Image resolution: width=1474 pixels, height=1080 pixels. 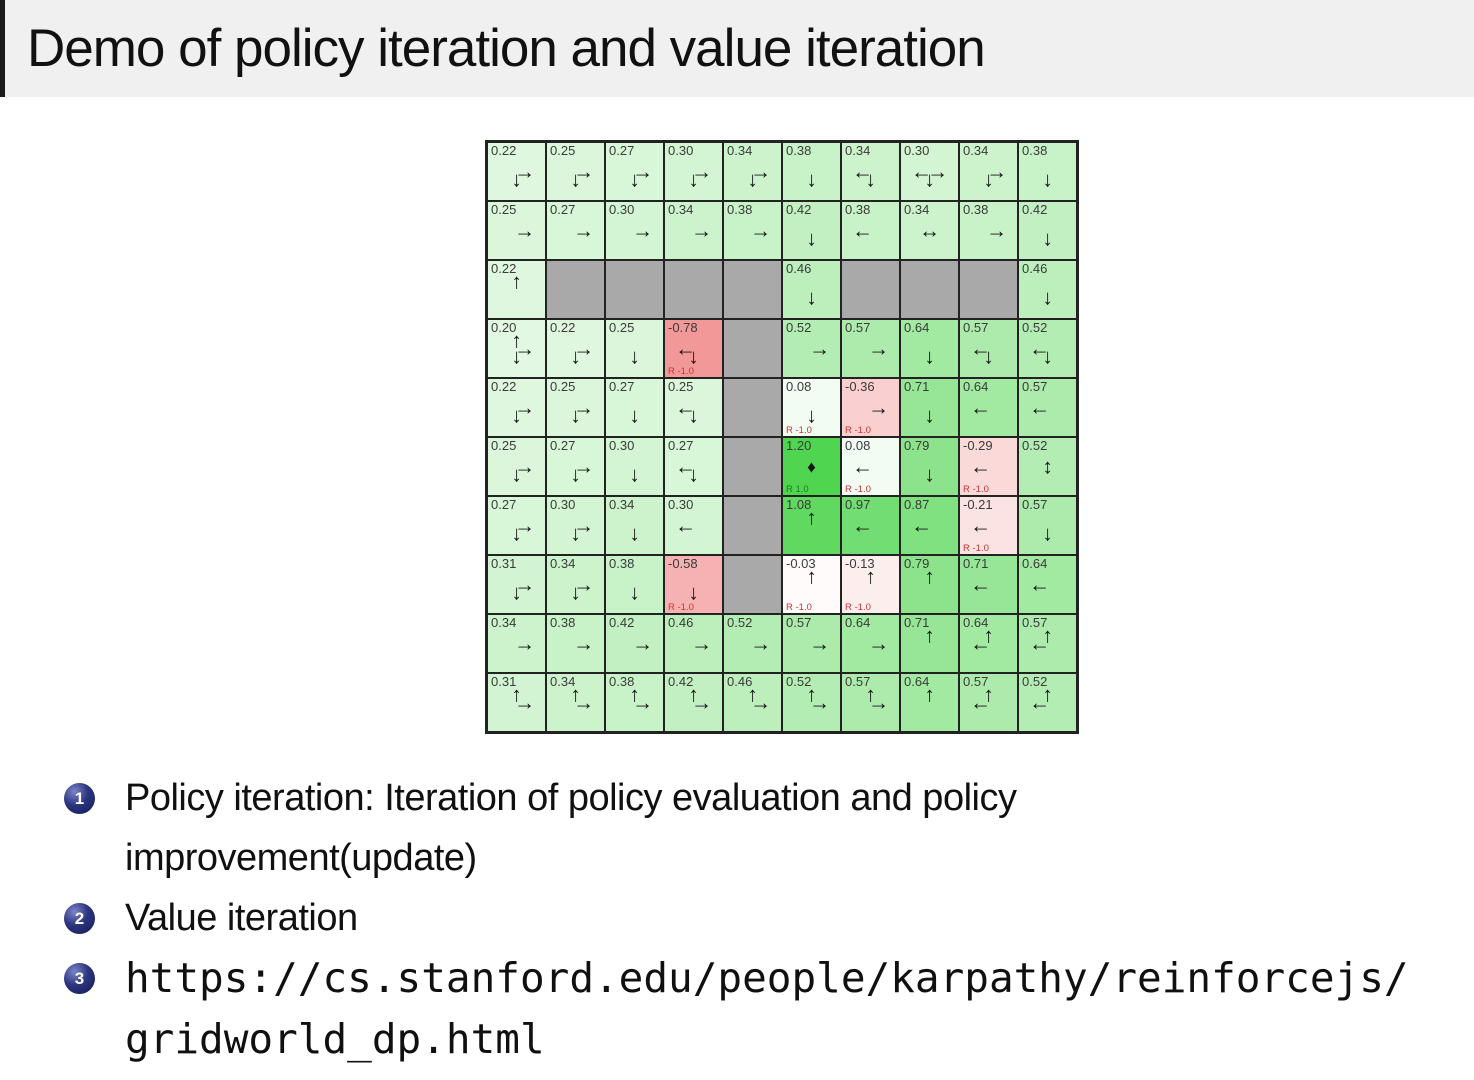 I want to click on grid-cell: 0.52 ↑ ←, so click(x=1047, y=702).